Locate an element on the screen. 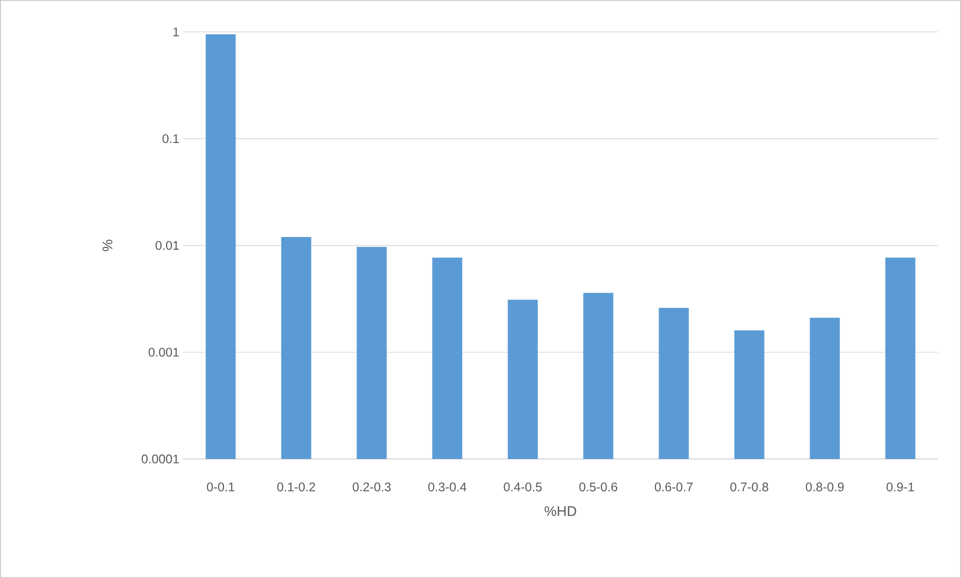 Image resolution: width=961 pixels, height=578 pixels. y-axis-title: % is located at coordinates (107, 246).